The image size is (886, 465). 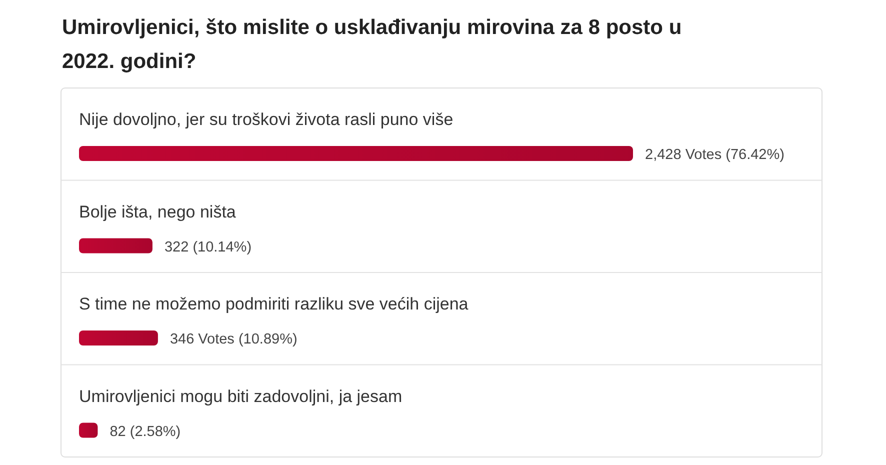 I want to click on y-tick-label: Bolje išta, nego ništa, so click(x=157, y=212).